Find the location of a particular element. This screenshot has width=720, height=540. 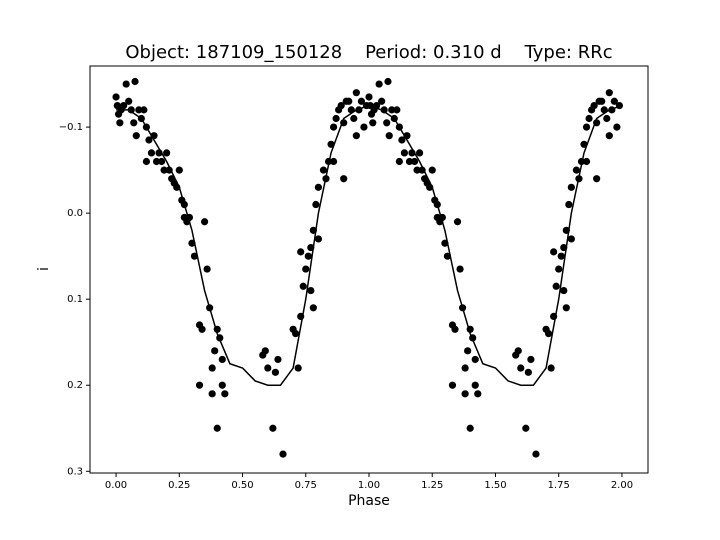

y-tick-label: 0.2 is located at coordinates (75, 385).